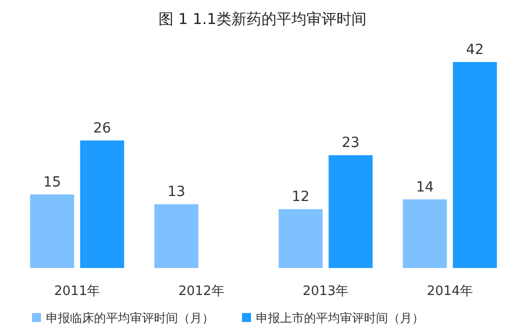 The image size is (525, 336). I want to click on data-label: 26, so click(102, 128).